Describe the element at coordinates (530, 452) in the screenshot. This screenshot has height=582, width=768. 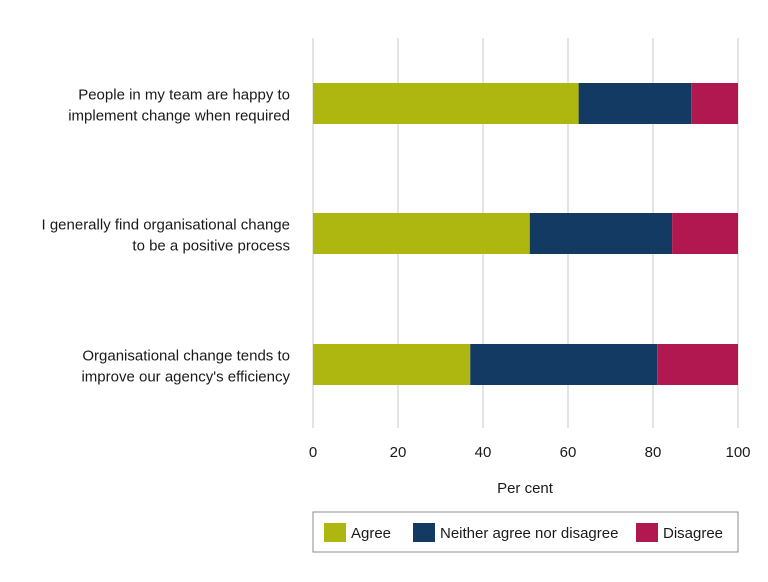
I see `x-tick-labels: 0 20 40 60 80 100` at that location.